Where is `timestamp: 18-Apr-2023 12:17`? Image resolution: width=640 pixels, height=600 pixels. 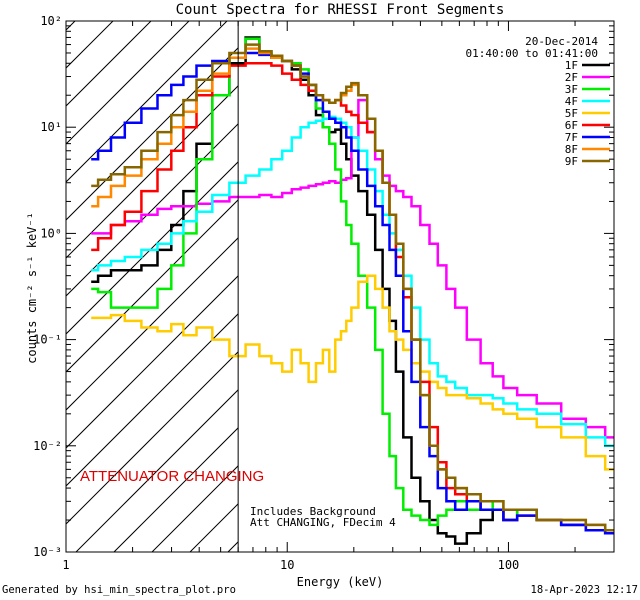 timestamp: 18-Apr-2023 12:17 is located at coordinates (584, 590).